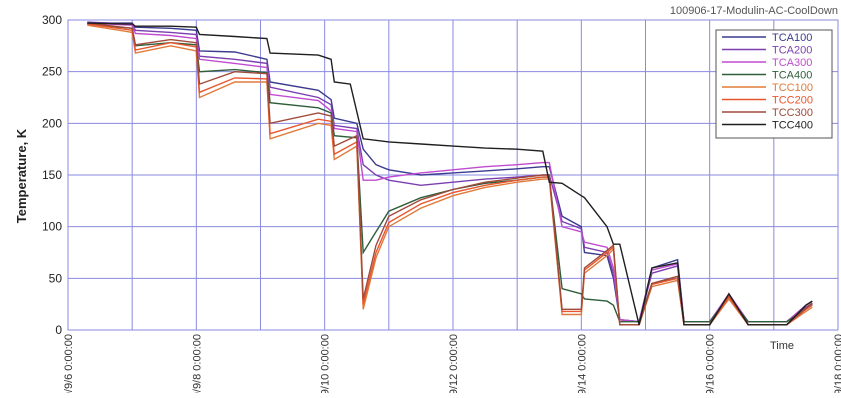  I want to click on x-tick-label: 10/9/16 0:00:00, so click(711, 363).